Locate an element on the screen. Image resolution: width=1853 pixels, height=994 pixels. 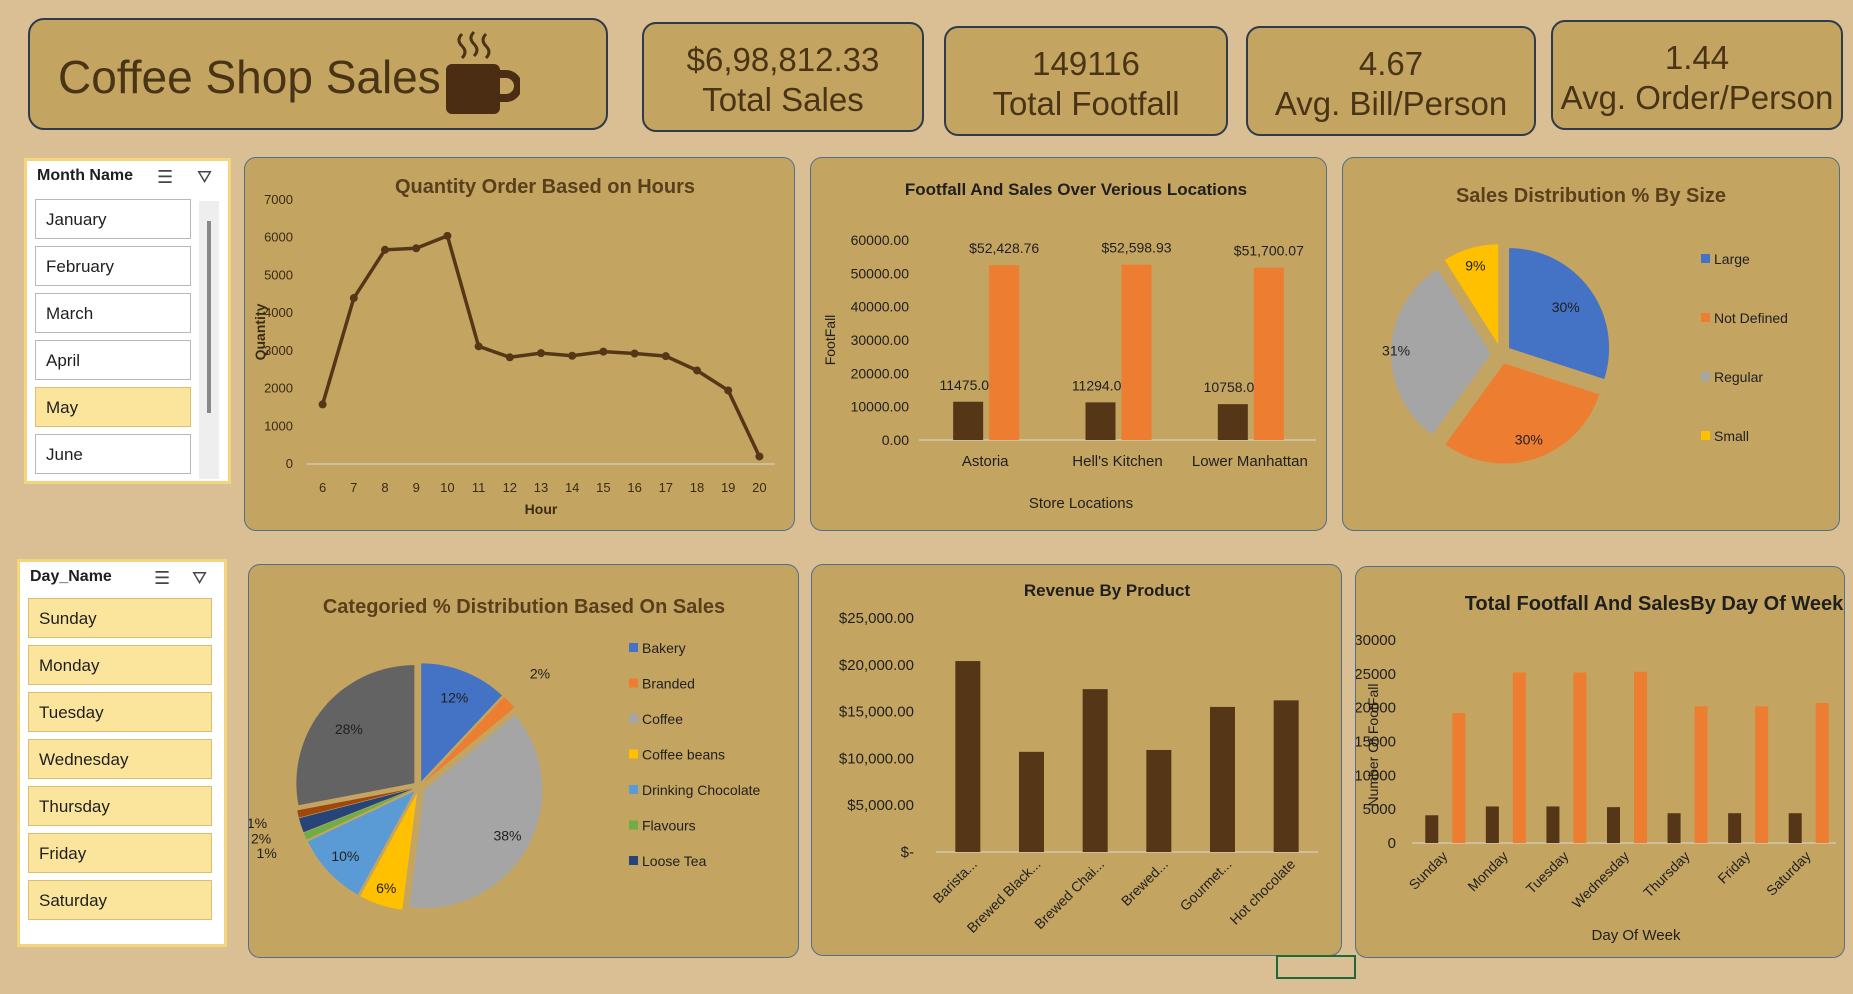
day-item-sunday: Sunday is located at coordinates (120, 618).